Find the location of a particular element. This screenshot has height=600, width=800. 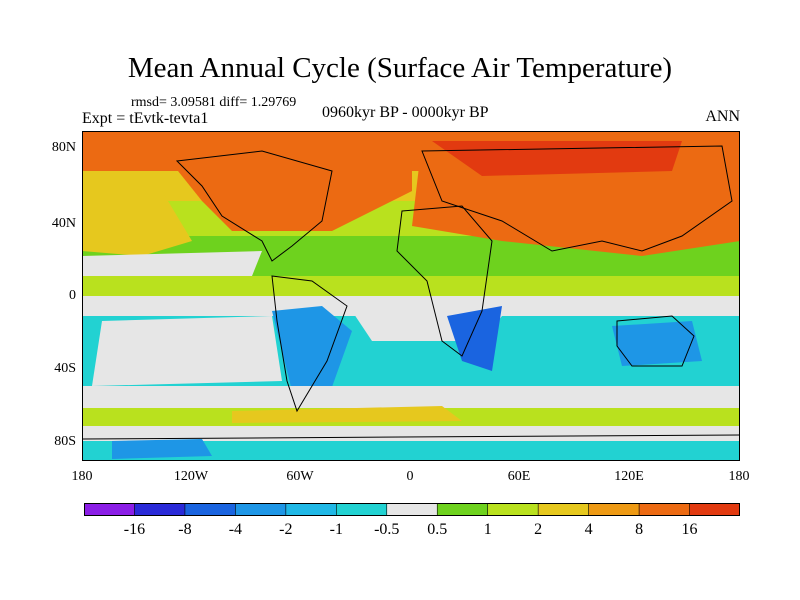

antarctic-cool-band is located at coordinates (411, 451).